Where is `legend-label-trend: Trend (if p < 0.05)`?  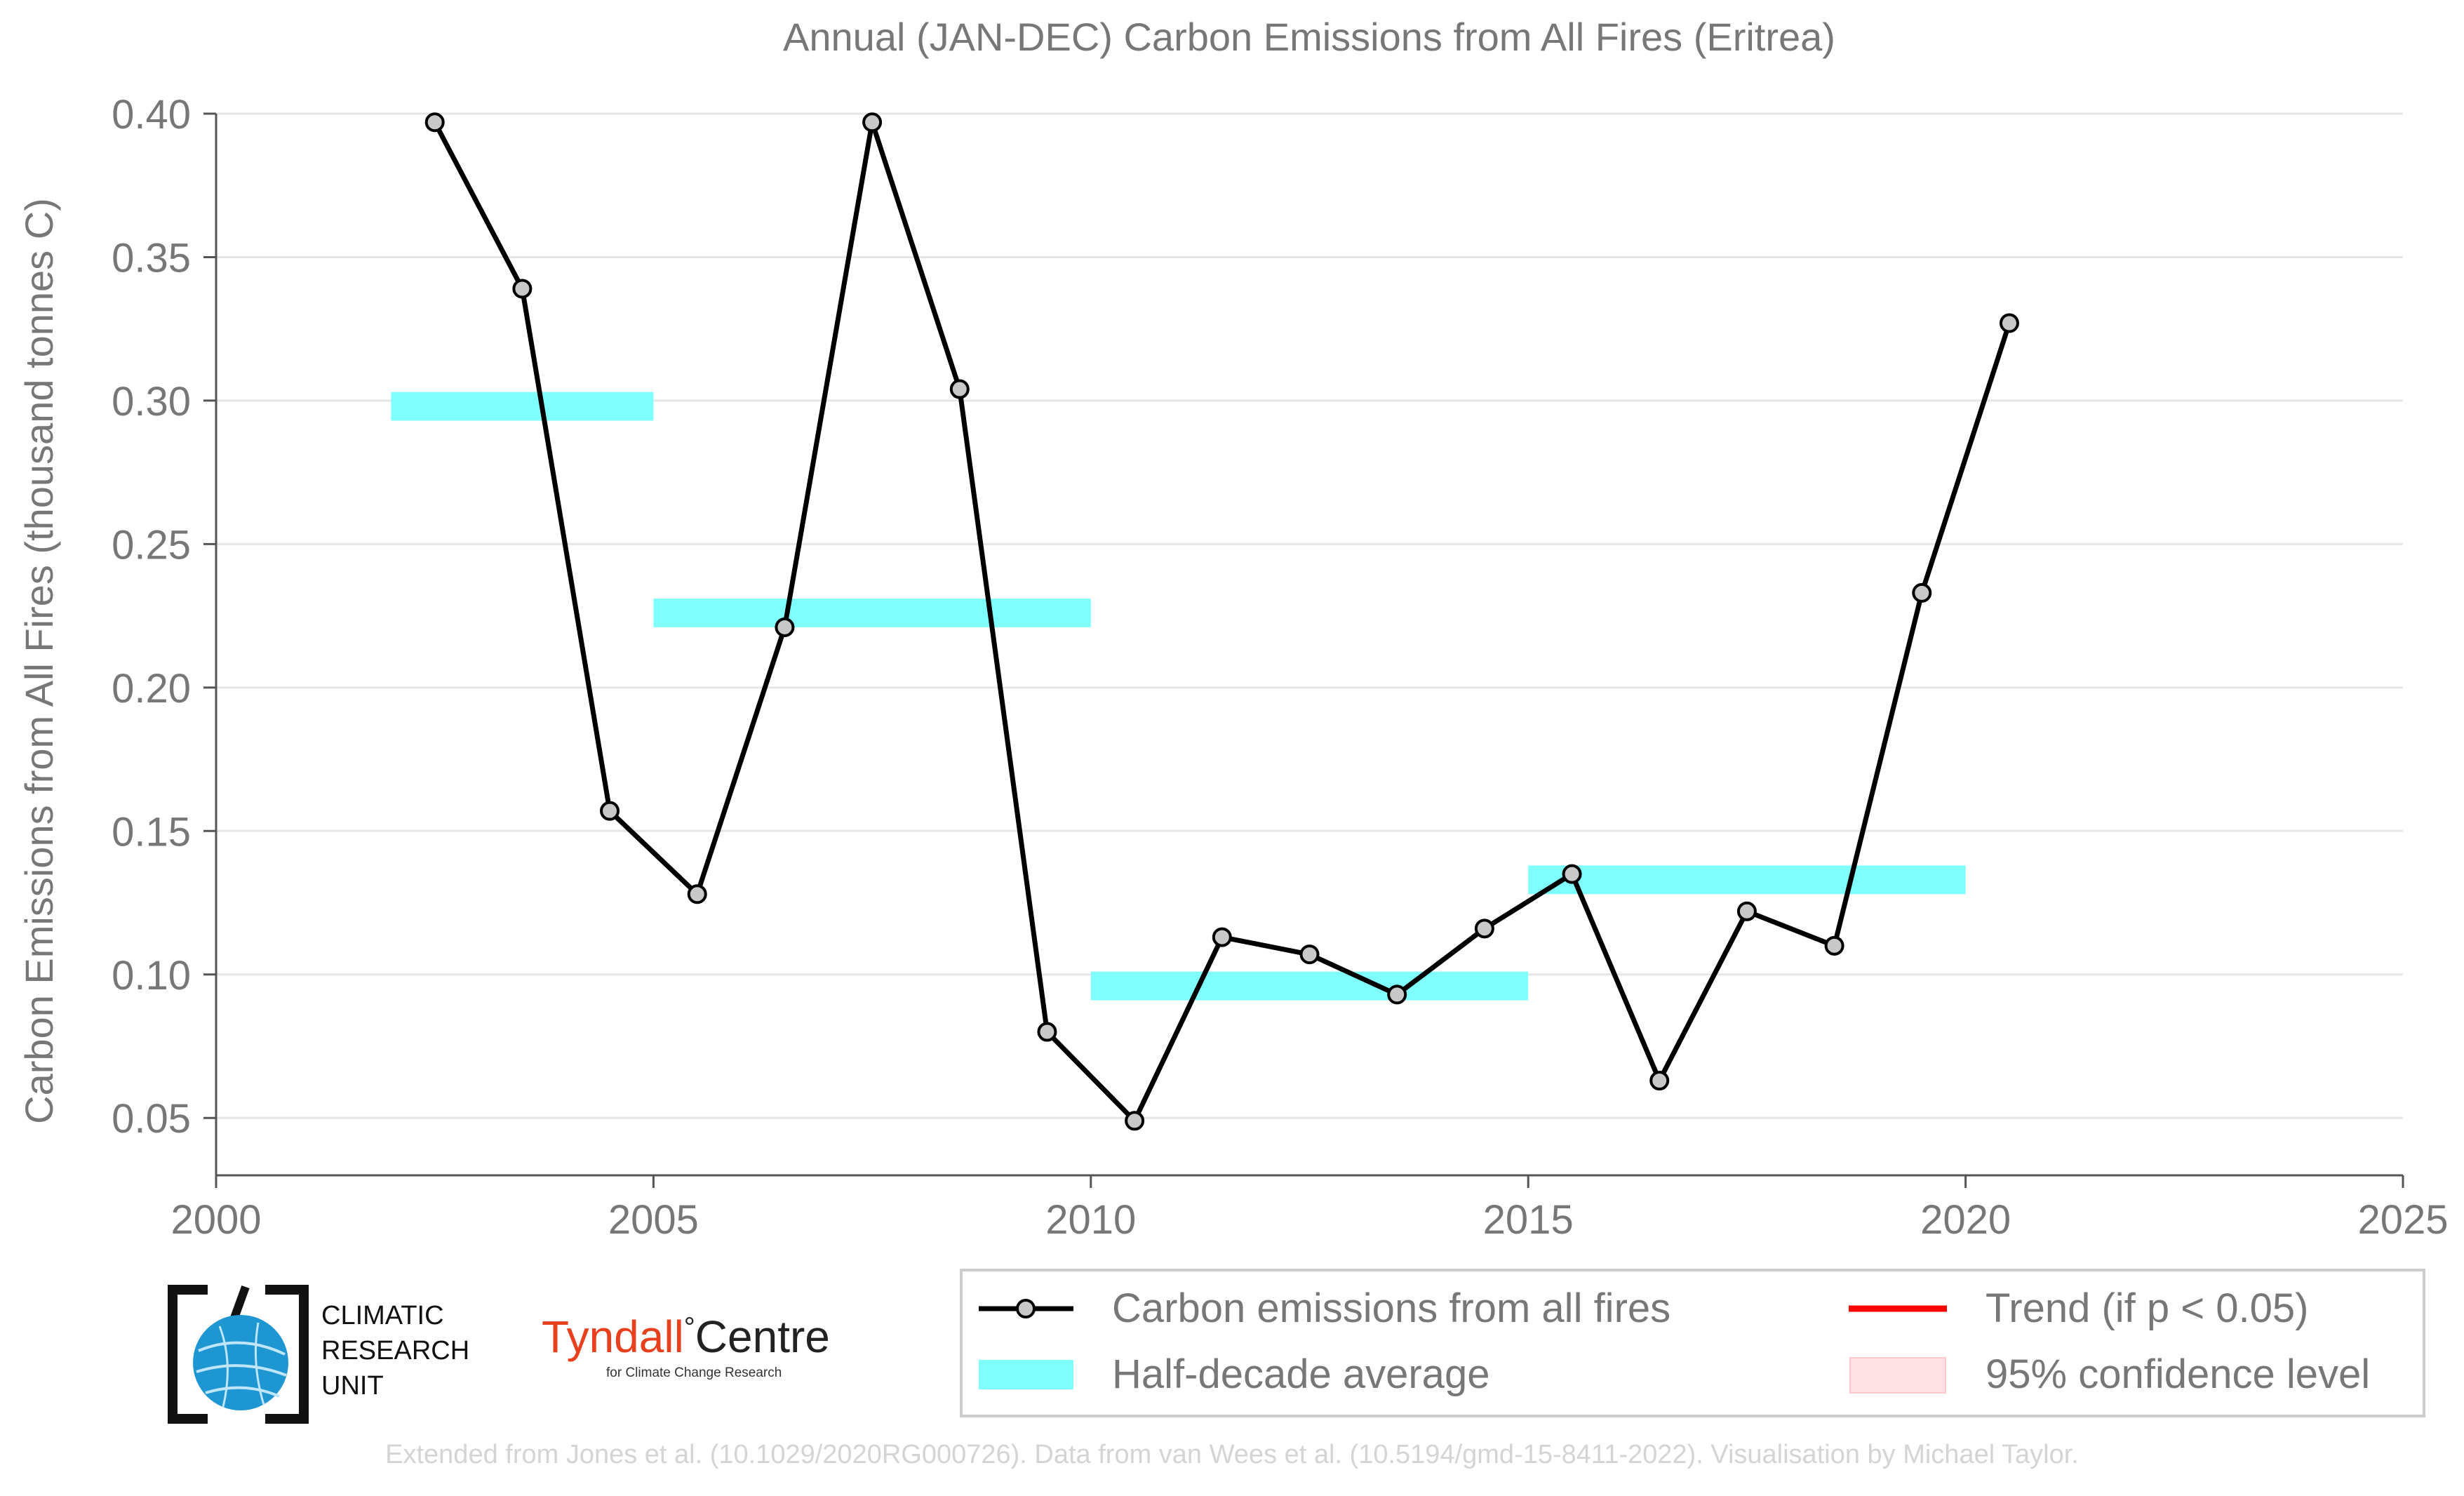
legend-label-trend: Trend (if p < 0.05) is located at coordinates (2147, 1308).